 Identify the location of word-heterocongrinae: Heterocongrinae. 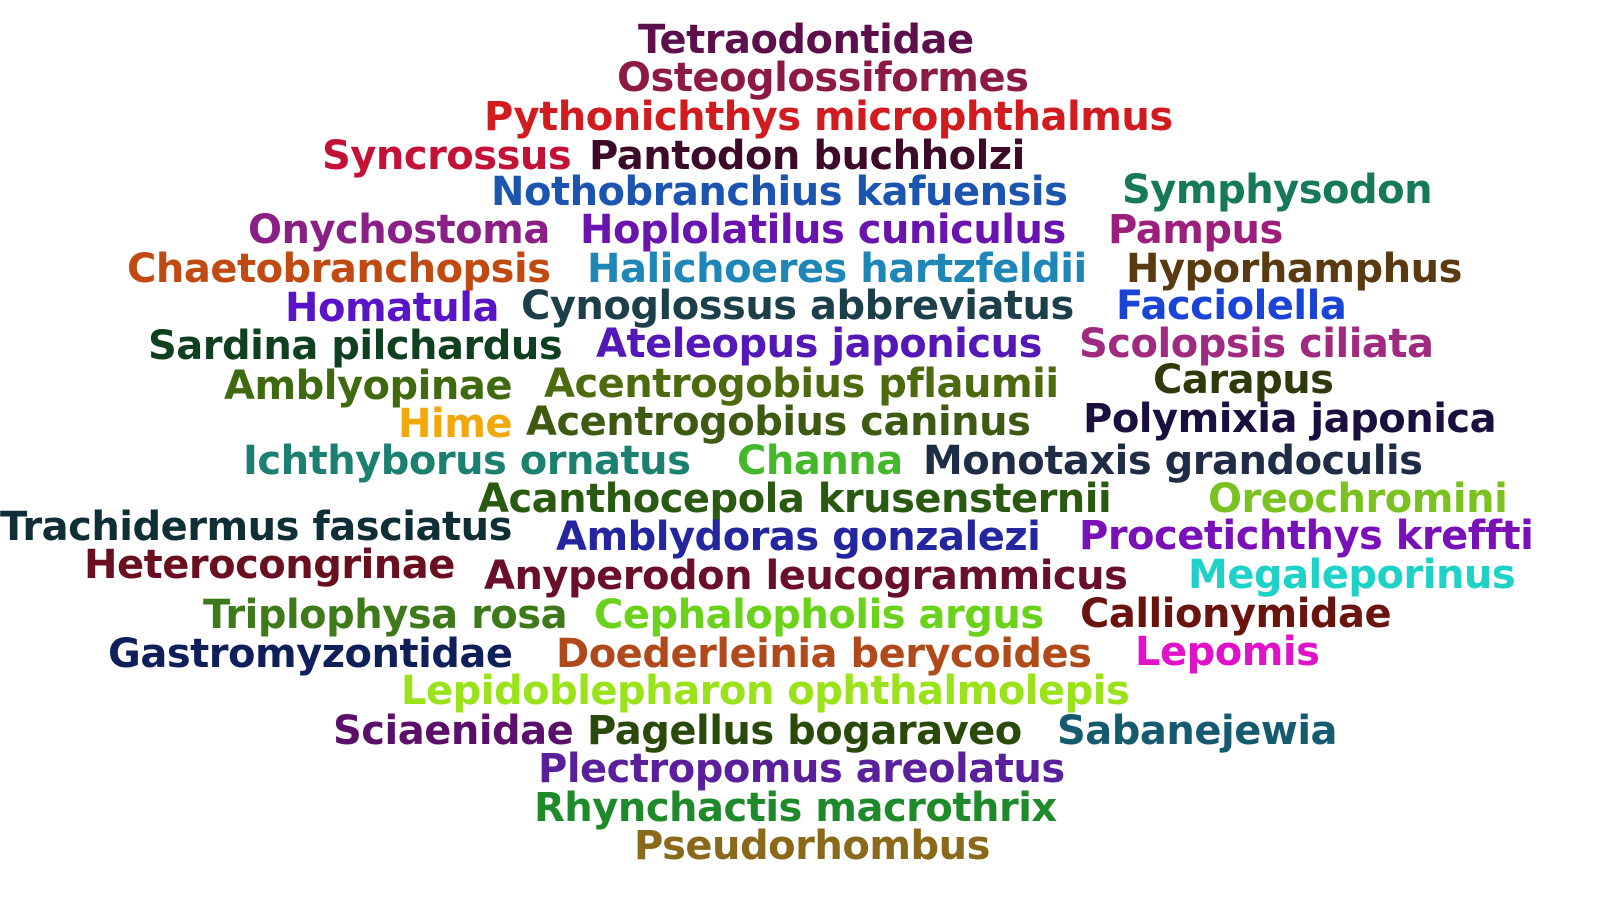
(269, 565).